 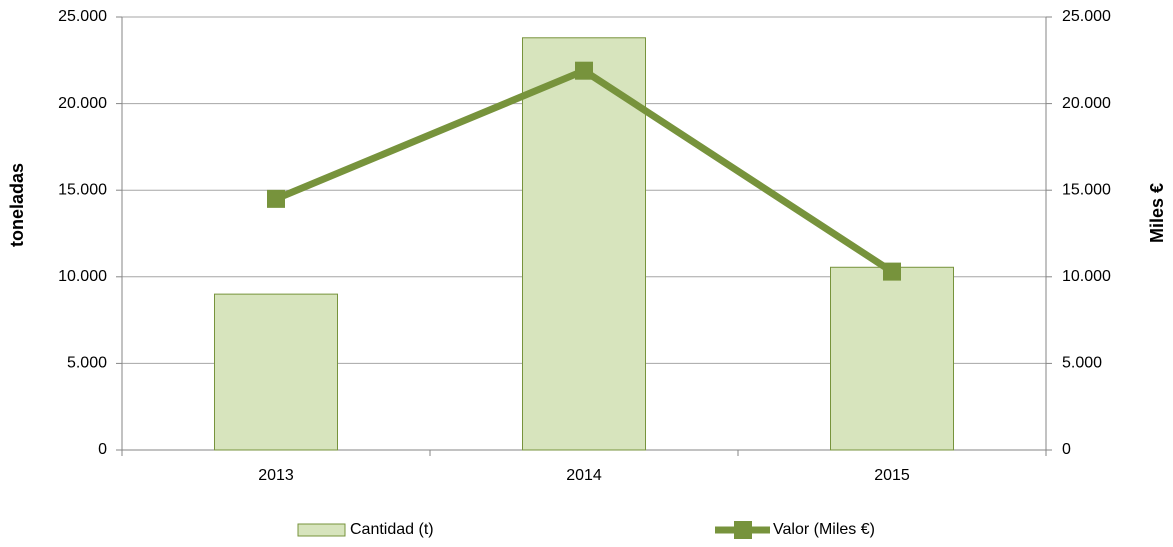 I want to click on y2-tick-label: 20.000, so click(x=1086, y=103).